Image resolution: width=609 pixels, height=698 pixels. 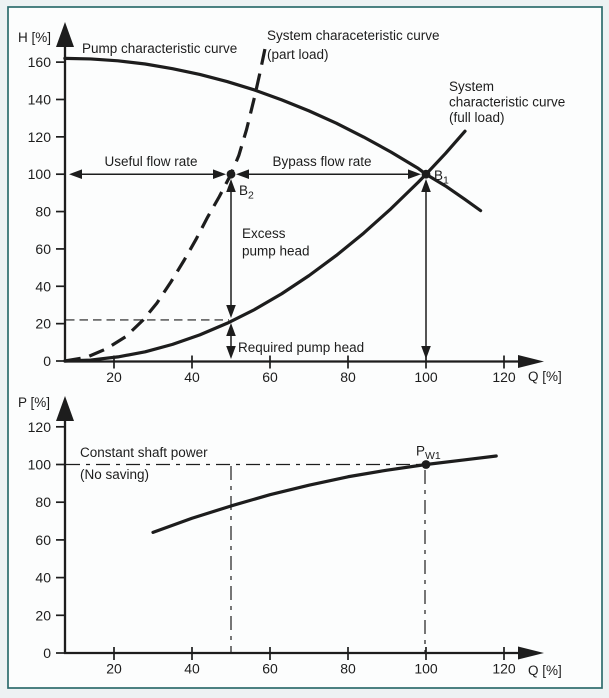 What do you see at coordinates (34, 37) in the screenshot?
I see `y-axis-unit-label: H [%]` at bounding box center [34, 37].